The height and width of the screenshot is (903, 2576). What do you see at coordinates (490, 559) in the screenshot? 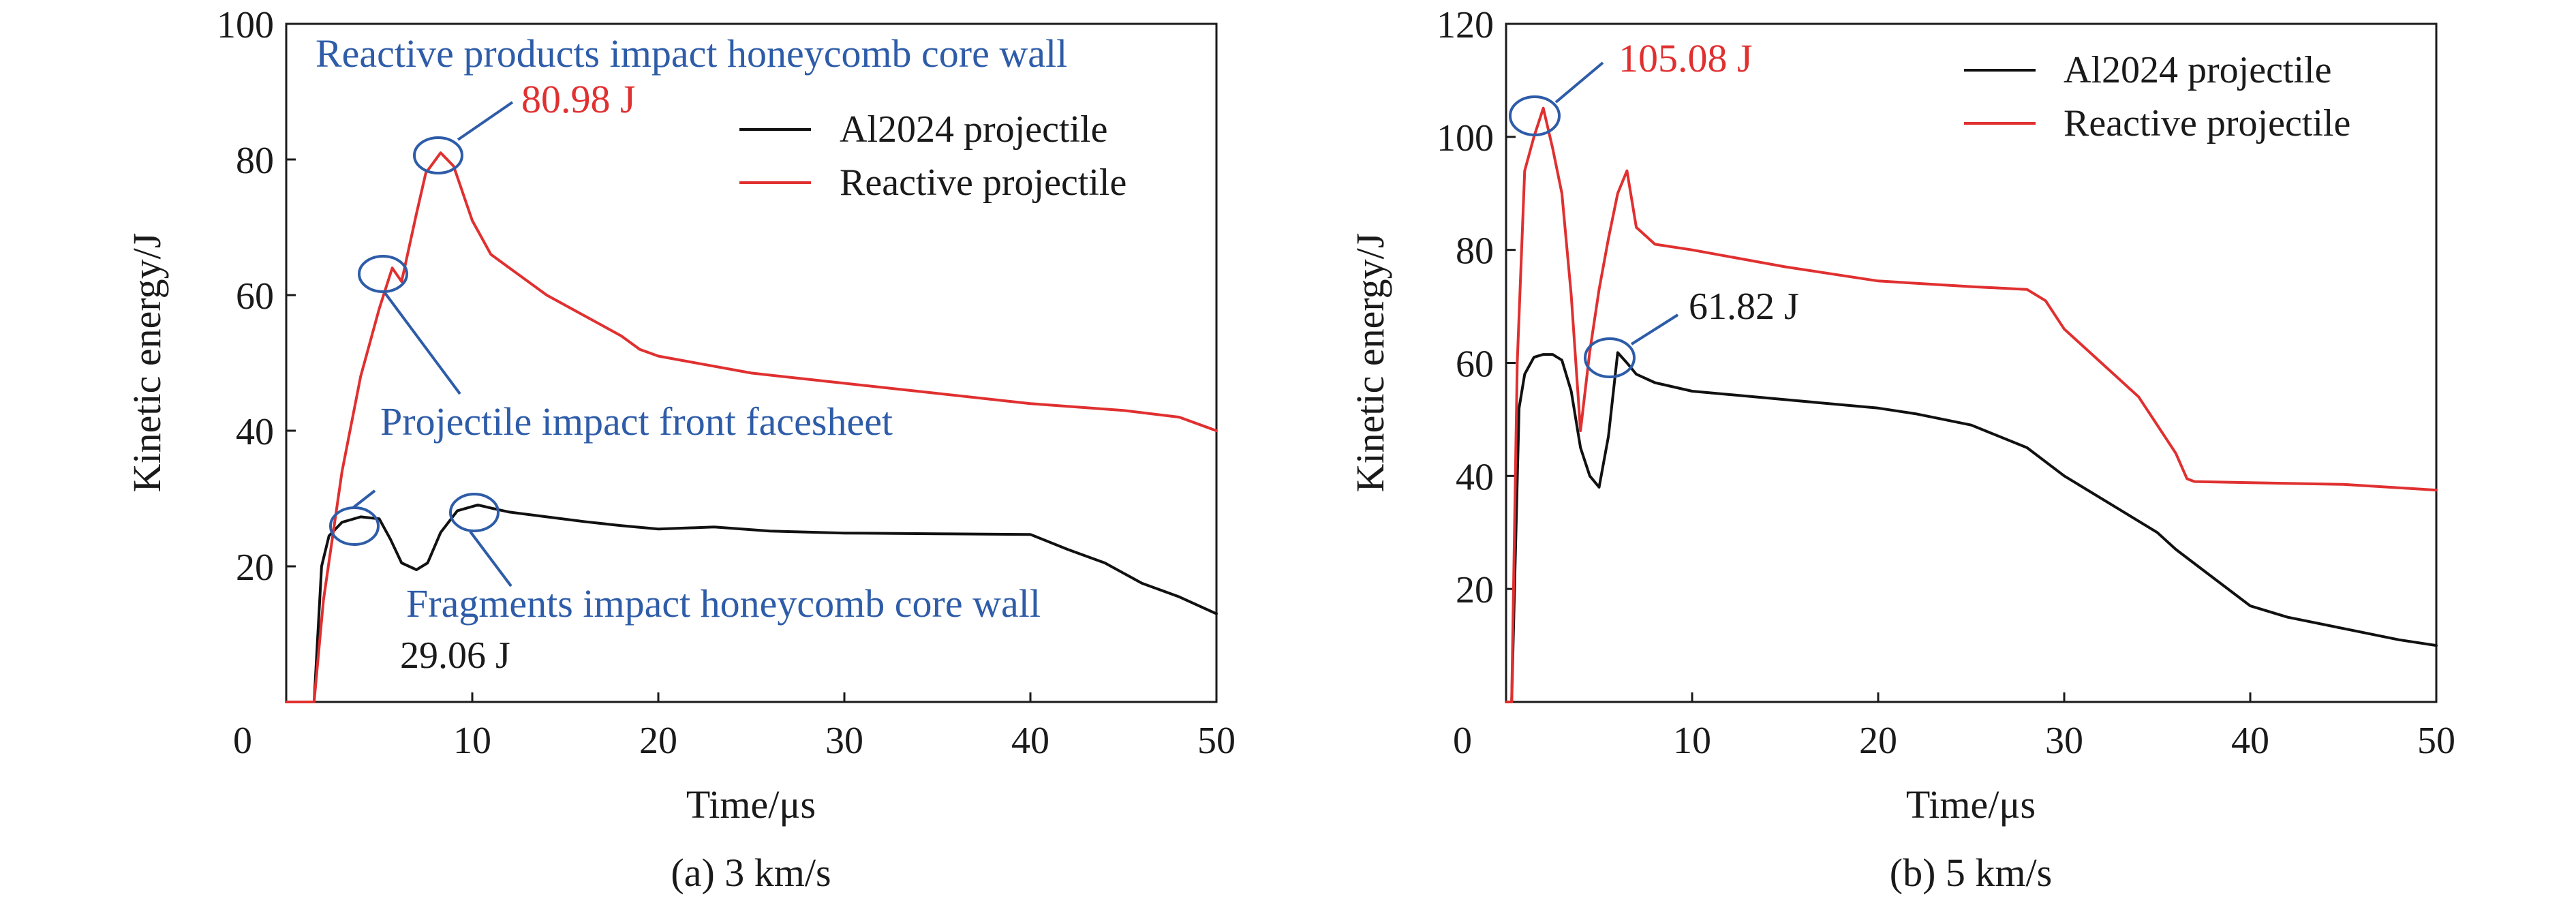
I see `leader-al-second-peak` at bounding box center [490, 559].